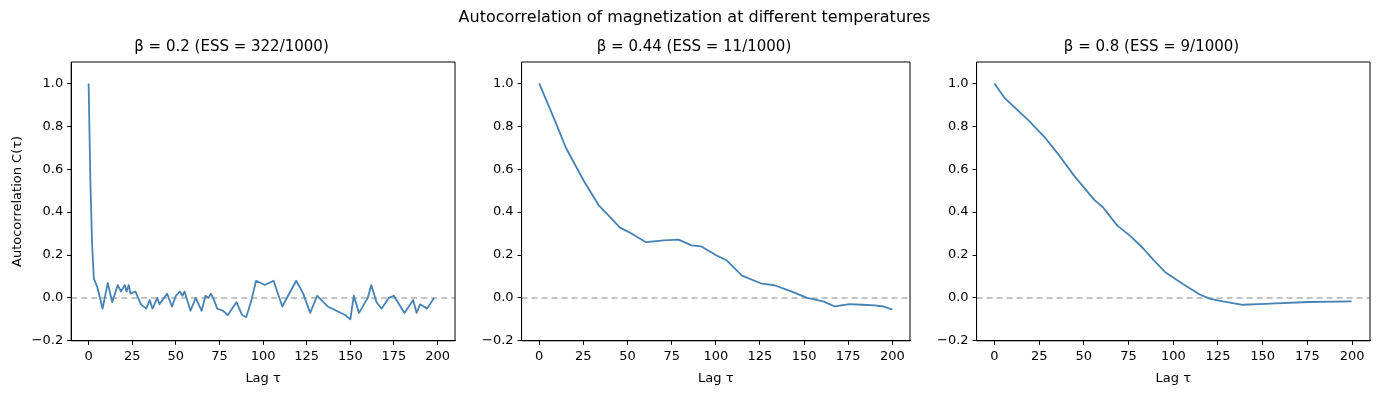  Describe the element at coordinates (1151, 45) in the screenshot. I see `chart-title: β = 0.8 (ESS = 9/1000)` at that location.